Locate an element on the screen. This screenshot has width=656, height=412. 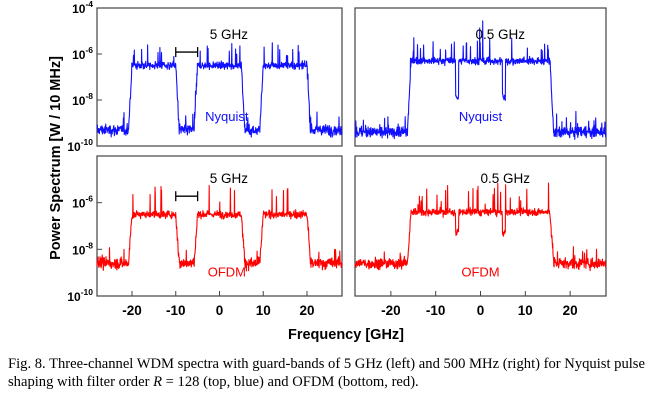
x-axis-label: Frequency [GHz] is located at coordinates (346, 335).